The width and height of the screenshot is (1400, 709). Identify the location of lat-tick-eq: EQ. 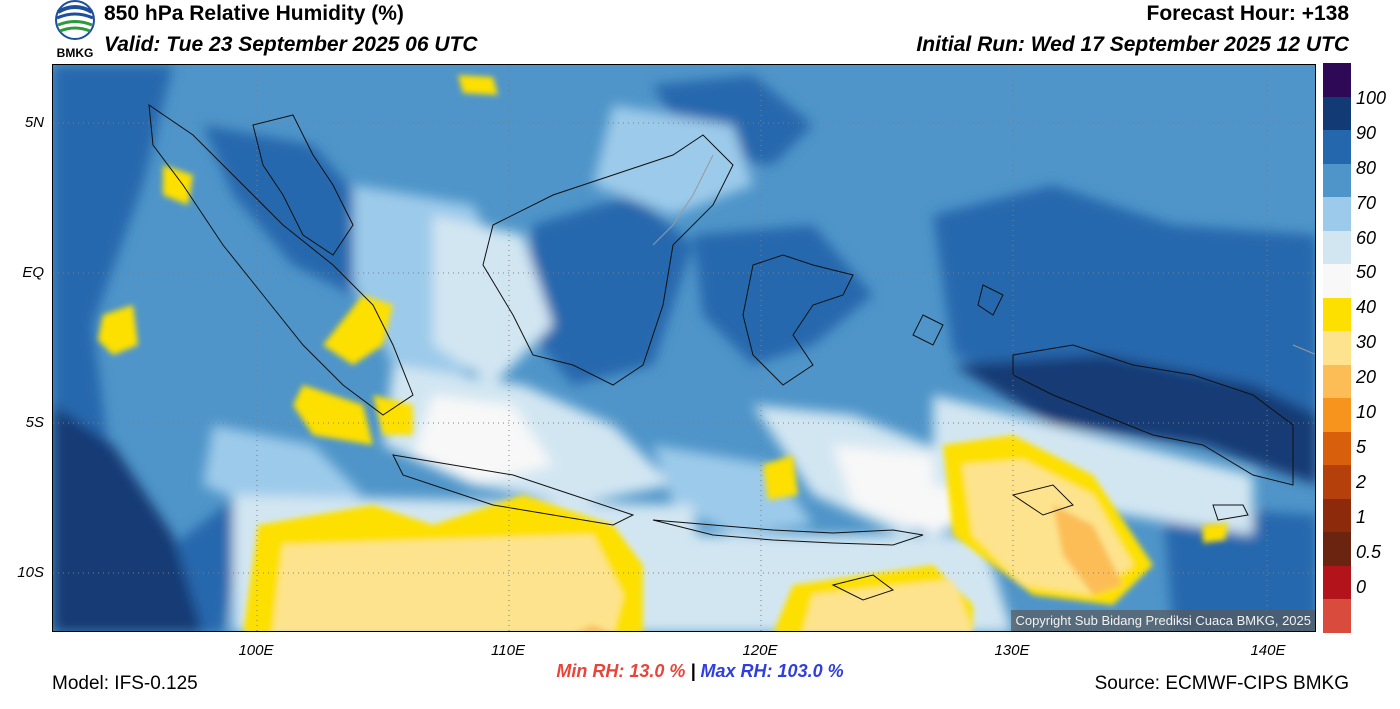
(33, 272).